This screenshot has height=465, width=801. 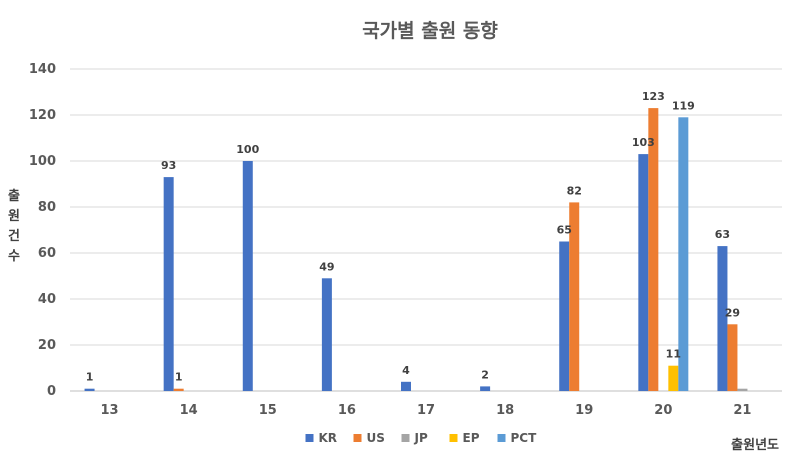 I want to click on y-tick-label: 20, so click(x=47, y=345).